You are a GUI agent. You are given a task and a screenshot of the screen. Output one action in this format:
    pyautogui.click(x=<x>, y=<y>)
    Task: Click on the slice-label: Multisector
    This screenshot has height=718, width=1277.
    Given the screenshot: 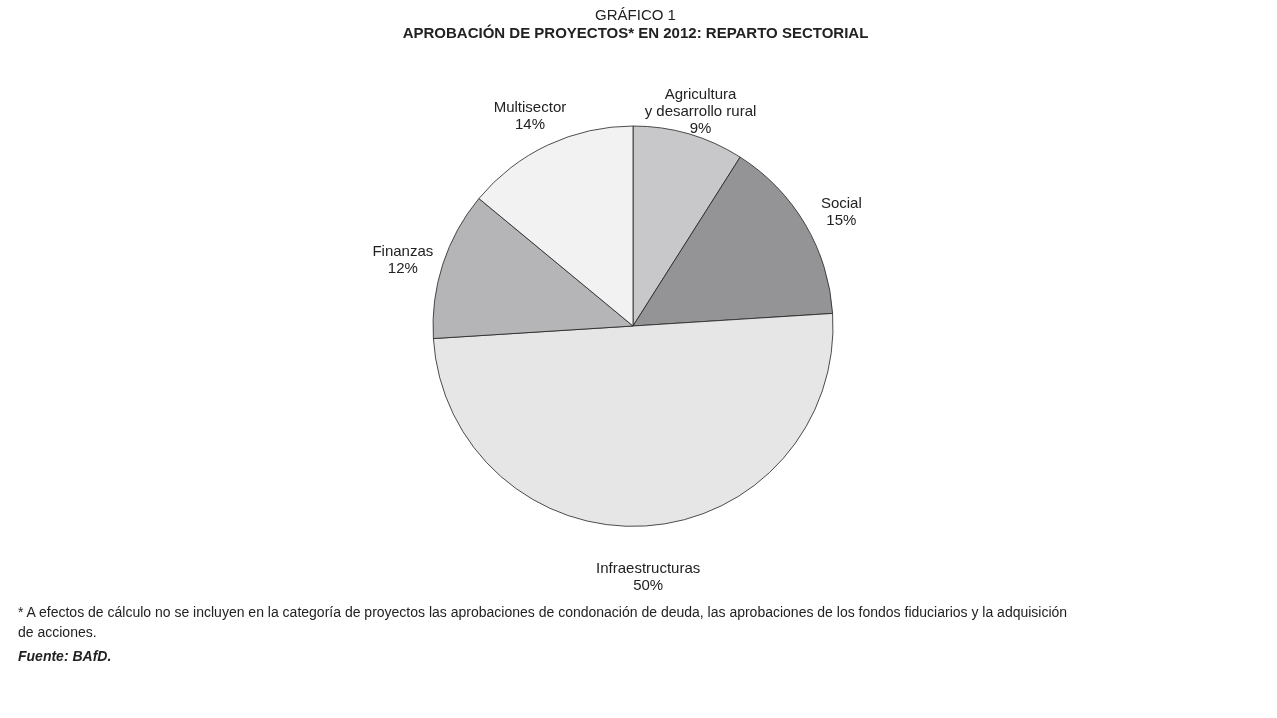 What is the action you would take?
    pyautogui.click(x=530, y=107)
    